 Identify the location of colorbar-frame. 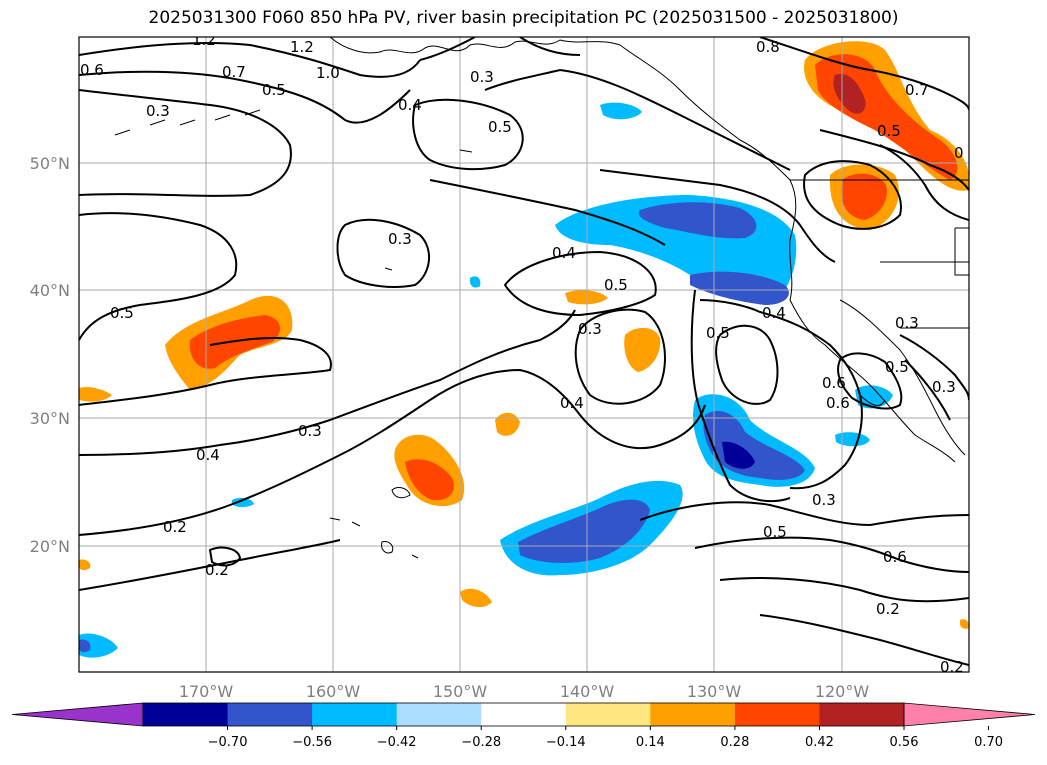
(523, 714).